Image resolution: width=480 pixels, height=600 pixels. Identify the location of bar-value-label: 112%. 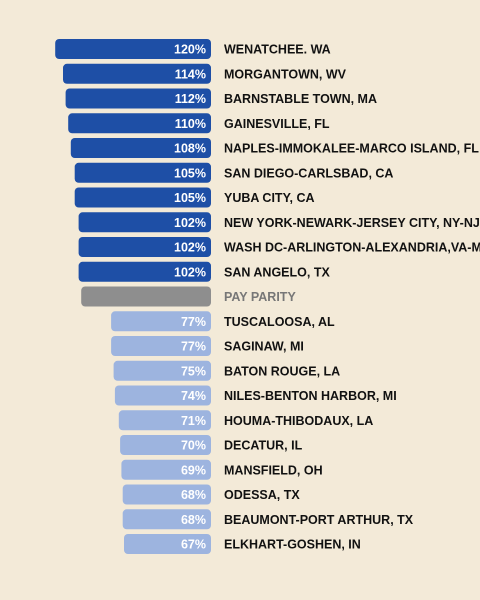
(190, 99).